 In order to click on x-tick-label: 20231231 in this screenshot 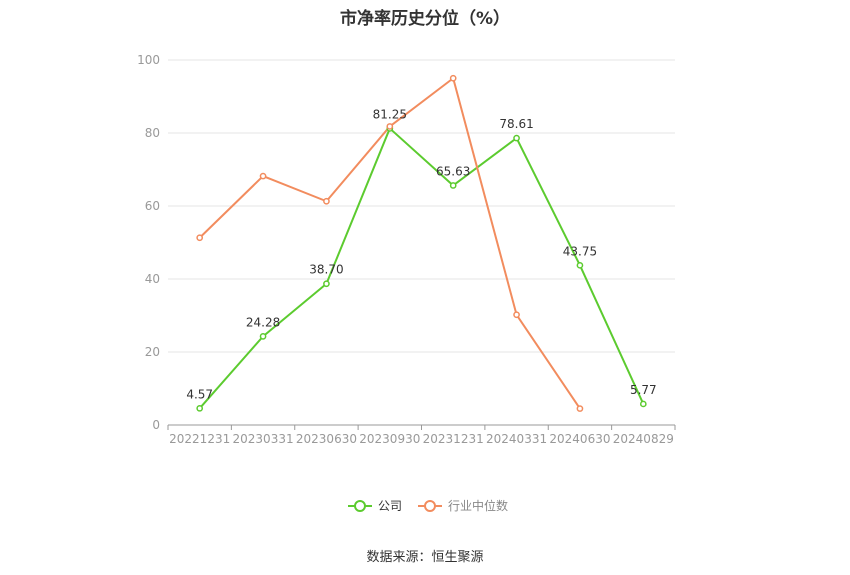, I will do `click(453, 439)`.